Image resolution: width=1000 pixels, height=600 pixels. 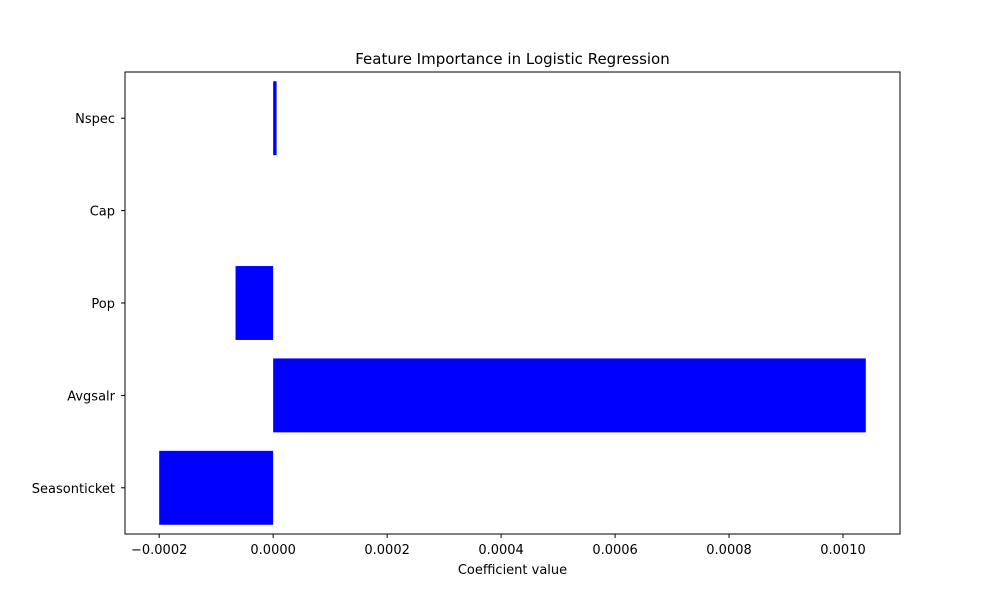 What do you see at coordinates (95, 119) in the screenshot?
I see `y-tick-label-nspec: Nspec` at bounding box center [95, 119].